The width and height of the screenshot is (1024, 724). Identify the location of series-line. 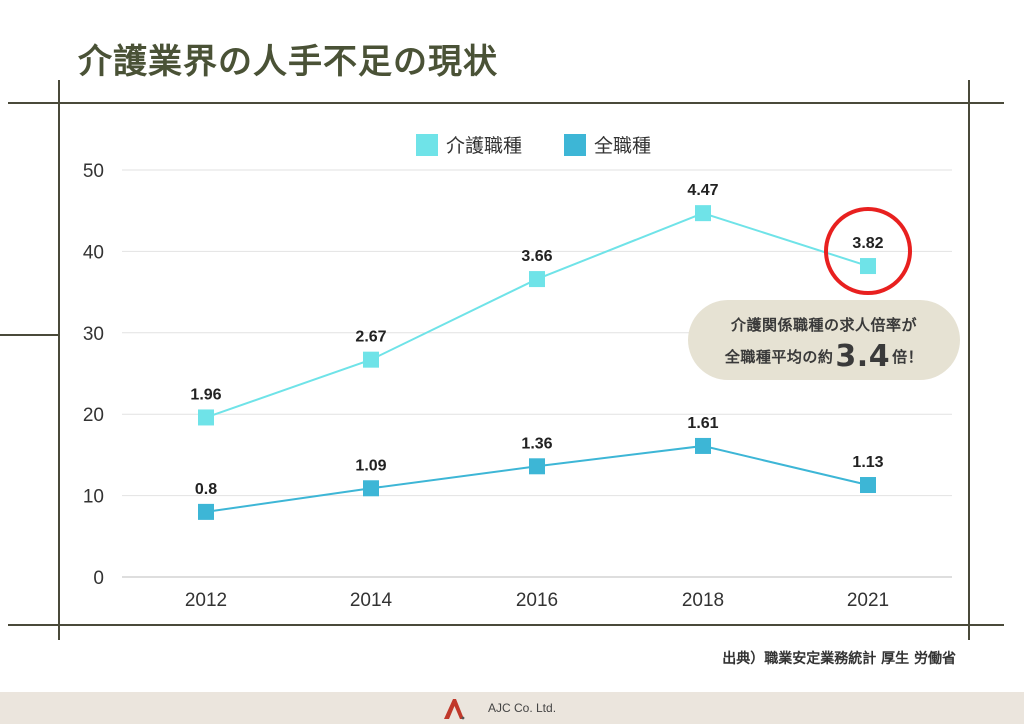
(537, 478).